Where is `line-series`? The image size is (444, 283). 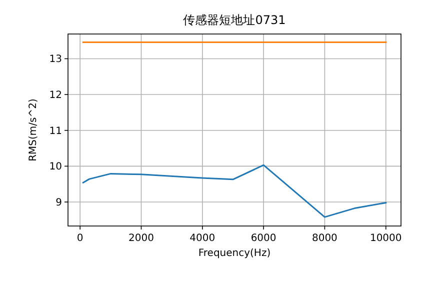
line-series is located at coordinates (234, 191).